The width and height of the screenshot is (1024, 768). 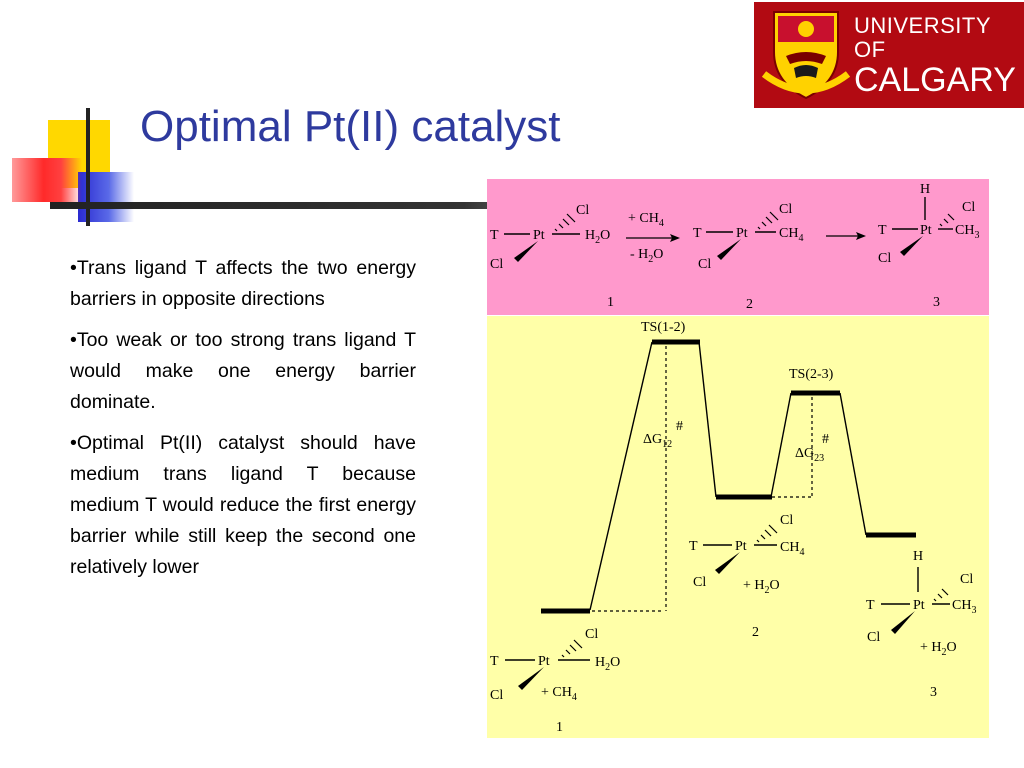 What do you see at coordinates (811, 374) in the screenshot?
I see `label-ts23: TS(2-3)` at bounding box center [811, 374].